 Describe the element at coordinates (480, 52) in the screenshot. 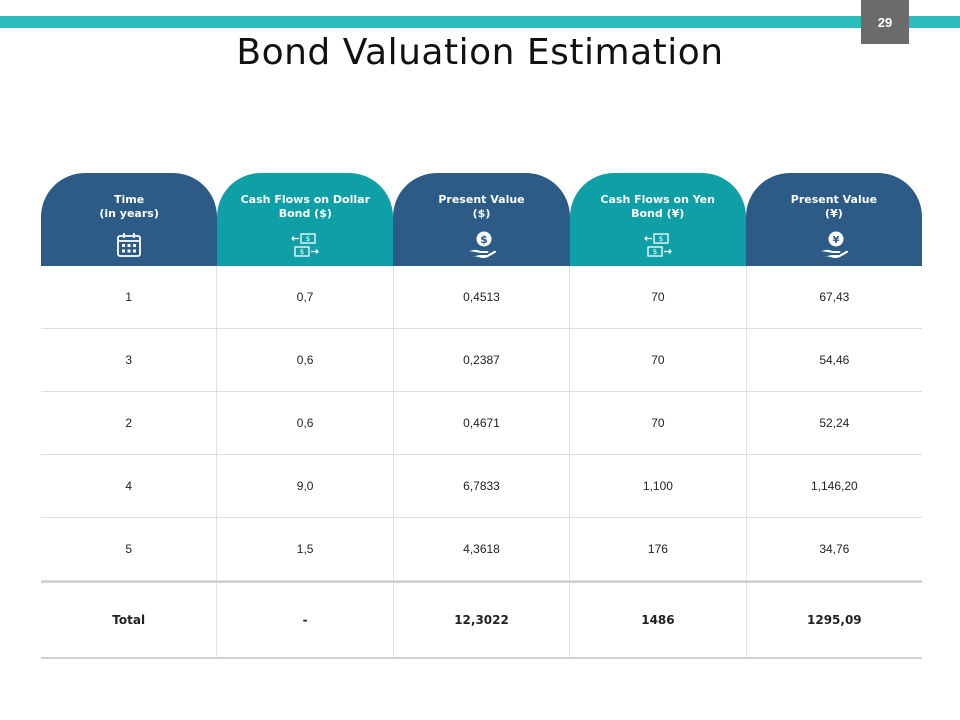

I see `page-title: Bond Valuation Estimation` at that location.